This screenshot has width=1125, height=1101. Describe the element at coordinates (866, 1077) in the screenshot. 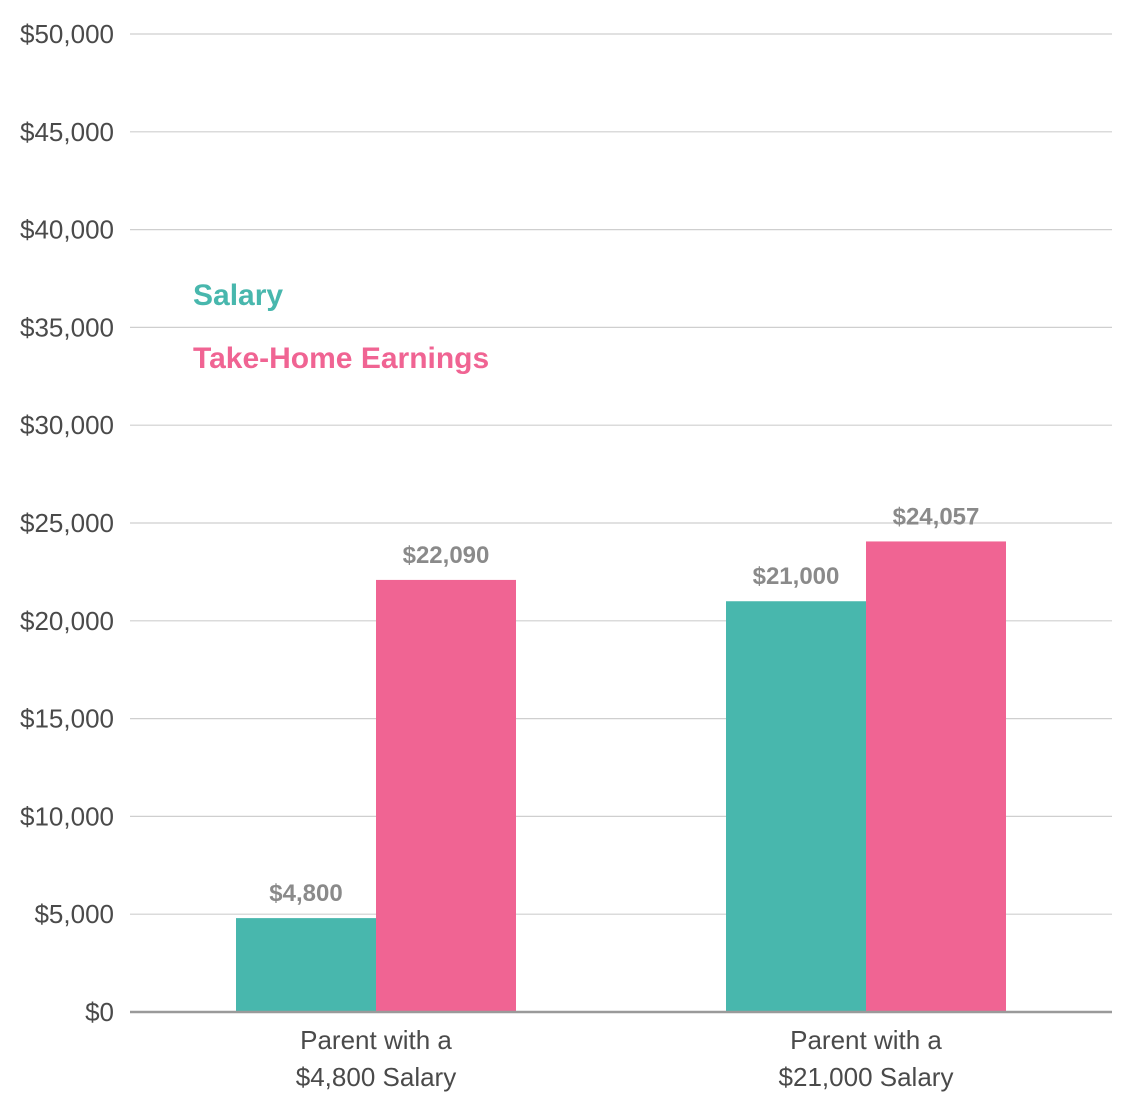

I see `x-category-label: $21,000 Salary` at that location.